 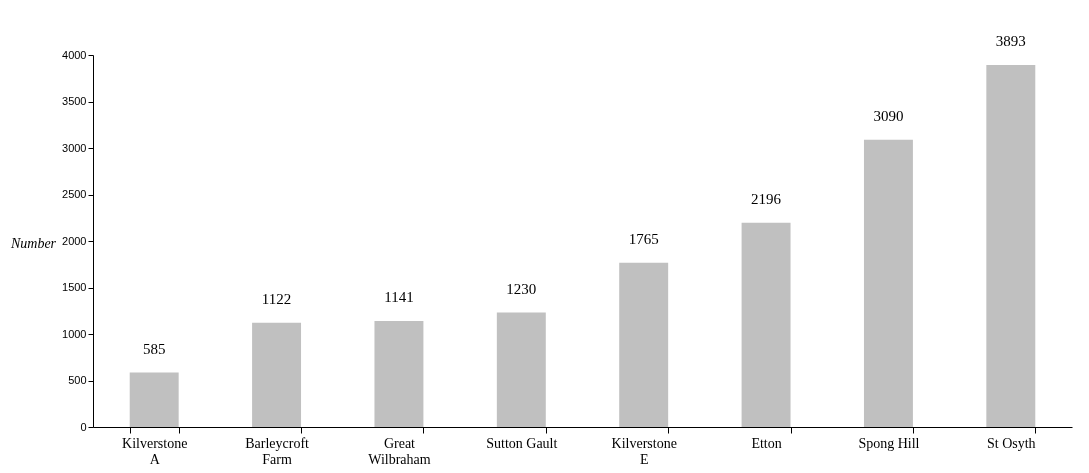 I want to click on data-label: 2196, so click(x=766, y=198).